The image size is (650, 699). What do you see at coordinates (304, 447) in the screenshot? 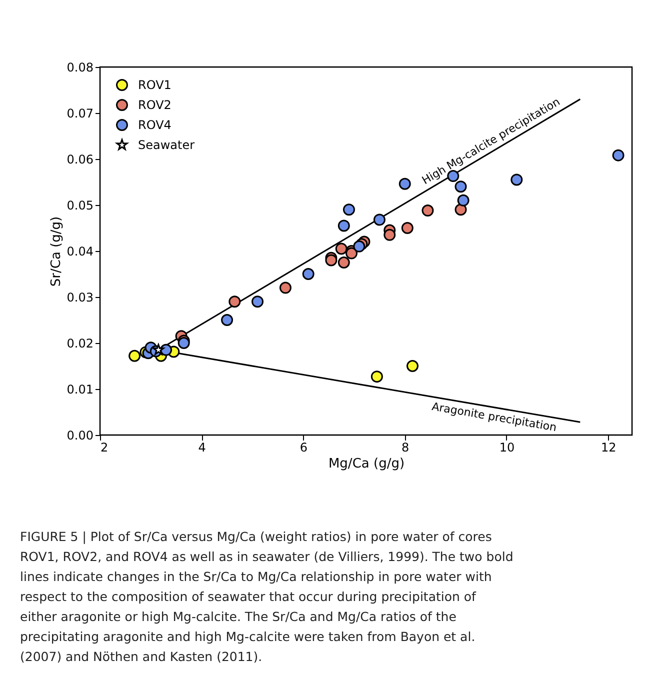
I see `x-tick-label: 6` at bounding box center [304, 447].